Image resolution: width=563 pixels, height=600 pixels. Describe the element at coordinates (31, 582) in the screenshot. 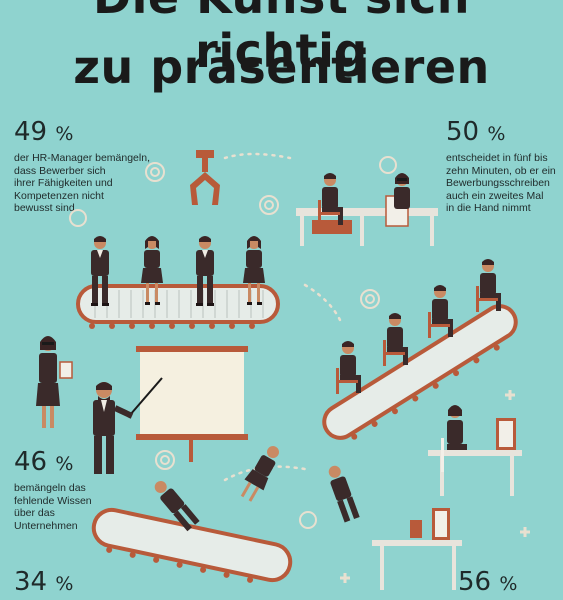

I see `stat-34-value: 34` at that location.